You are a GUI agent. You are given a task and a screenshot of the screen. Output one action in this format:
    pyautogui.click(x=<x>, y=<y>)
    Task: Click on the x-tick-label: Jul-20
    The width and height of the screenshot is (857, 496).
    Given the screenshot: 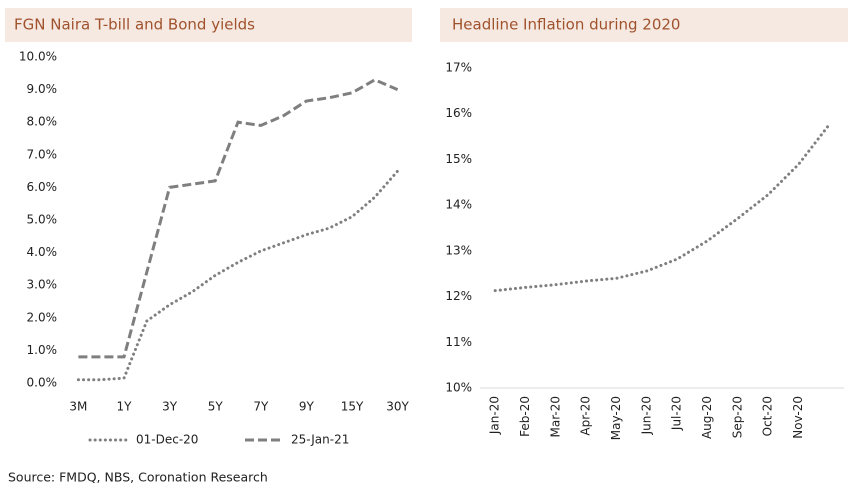 What is the action you would take?
    pyautogui.click(x=677, y=413)
    